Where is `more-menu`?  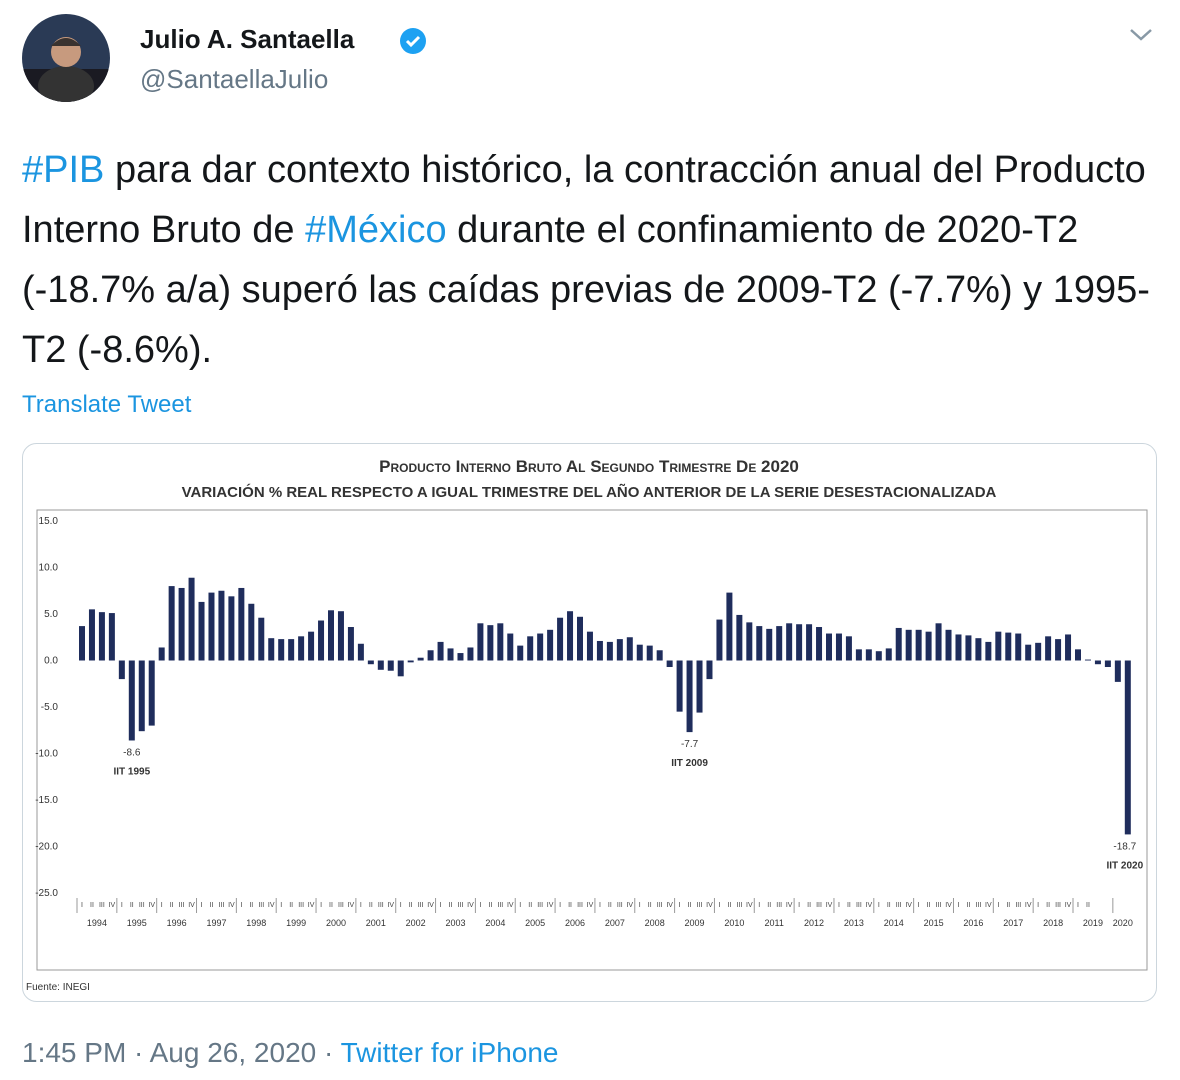 more-menu is located at coordinates (1141, 34).